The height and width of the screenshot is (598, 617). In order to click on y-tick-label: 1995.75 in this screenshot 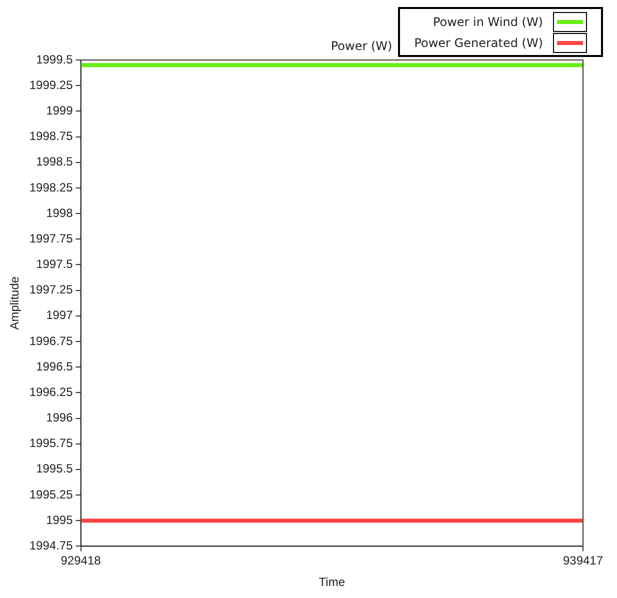, I will do `click(51, 443)`.